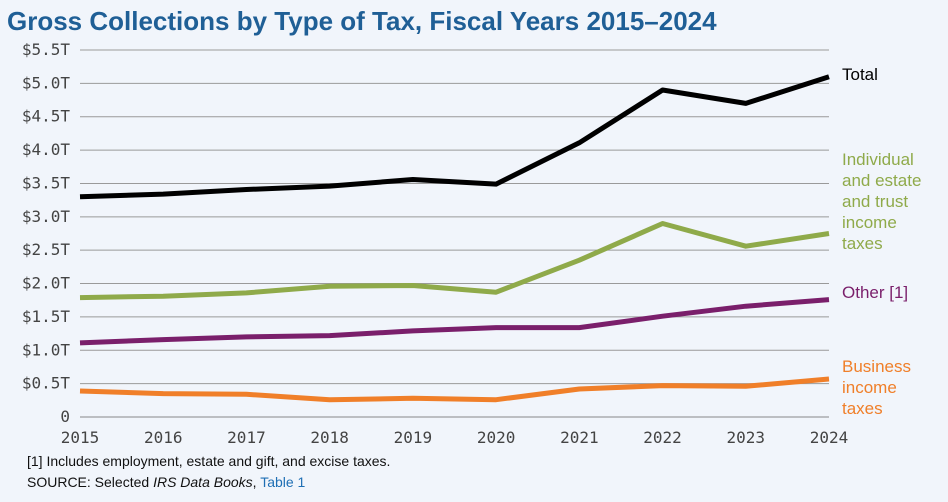 This screenshot has height=502, width=948. What do you see at coordinates (662, 437) in the screenshot?
I see `x-tick-label: 2022` at bounding box center [662, 437].